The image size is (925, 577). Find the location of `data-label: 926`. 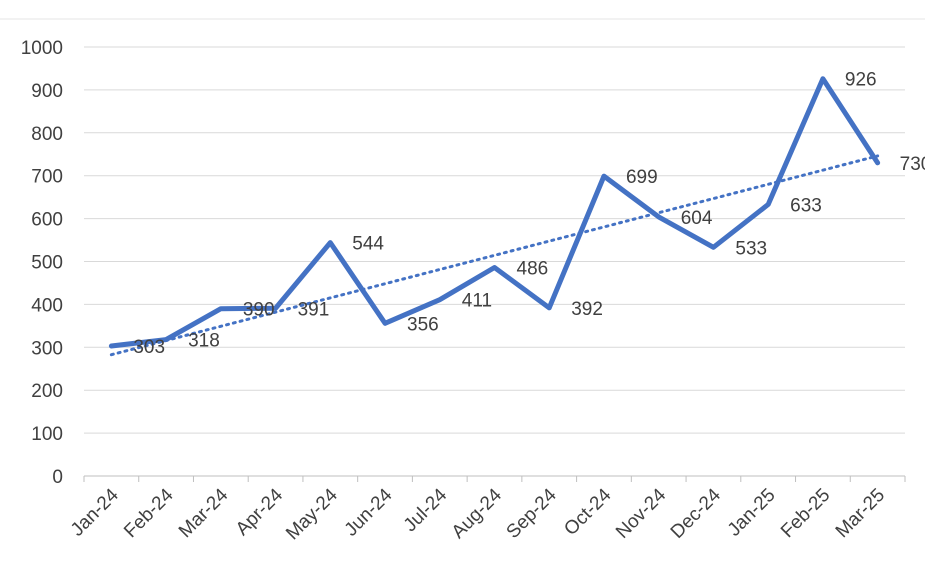

data-label: 926 is located at coordinates (861, 80).